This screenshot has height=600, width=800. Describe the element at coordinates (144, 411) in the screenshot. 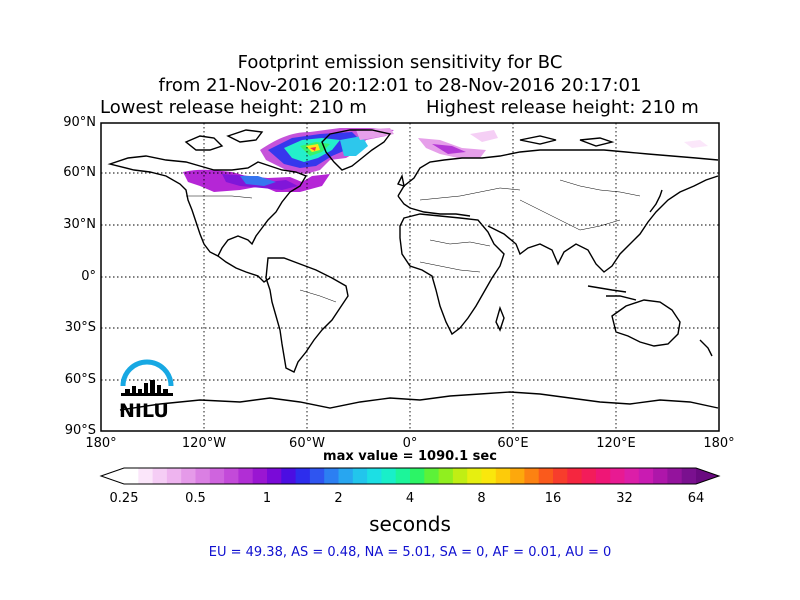

I see `nilu-logo-text: NILU` at that location.